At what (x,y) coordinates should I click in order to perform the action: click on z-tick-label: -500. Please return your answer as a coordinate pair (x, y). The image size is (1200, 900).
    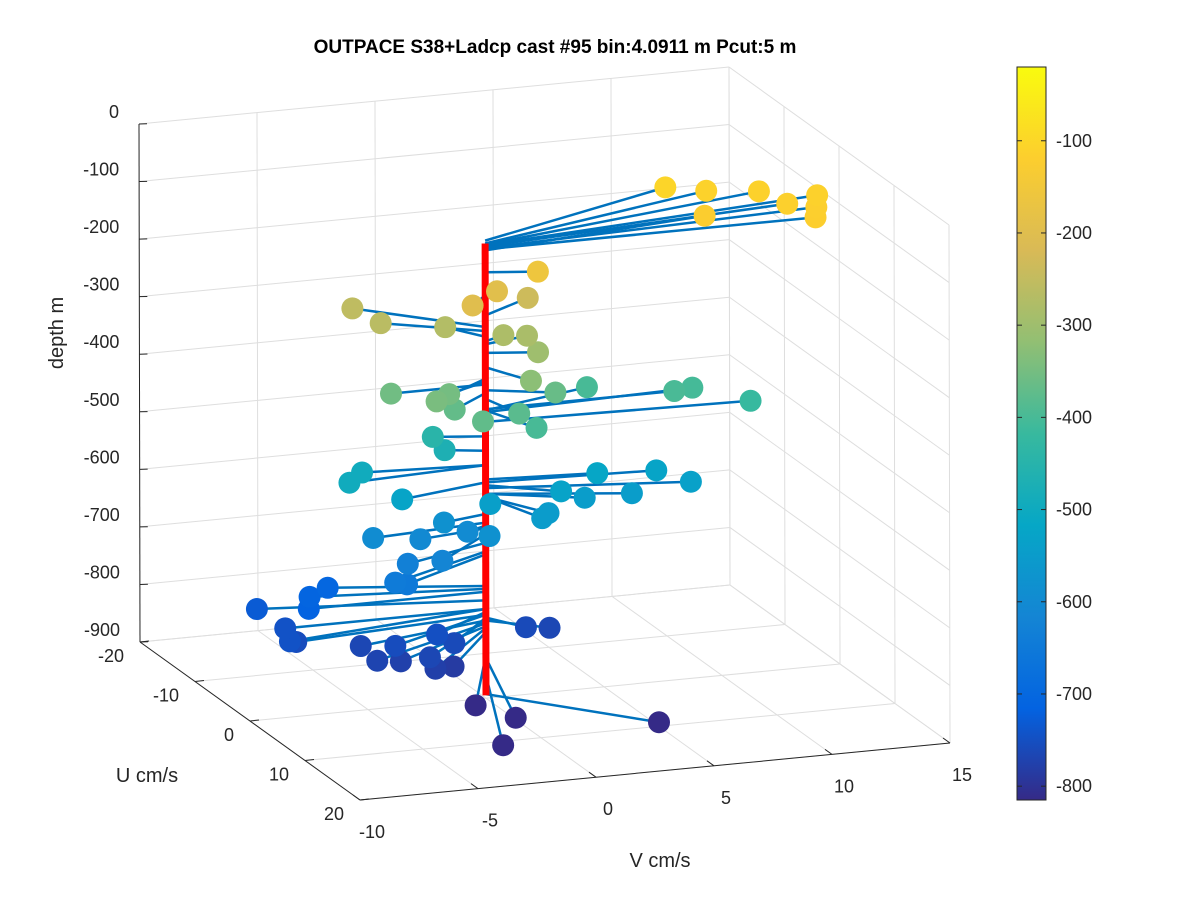
    Looking at the image, I should click on (102, 400).